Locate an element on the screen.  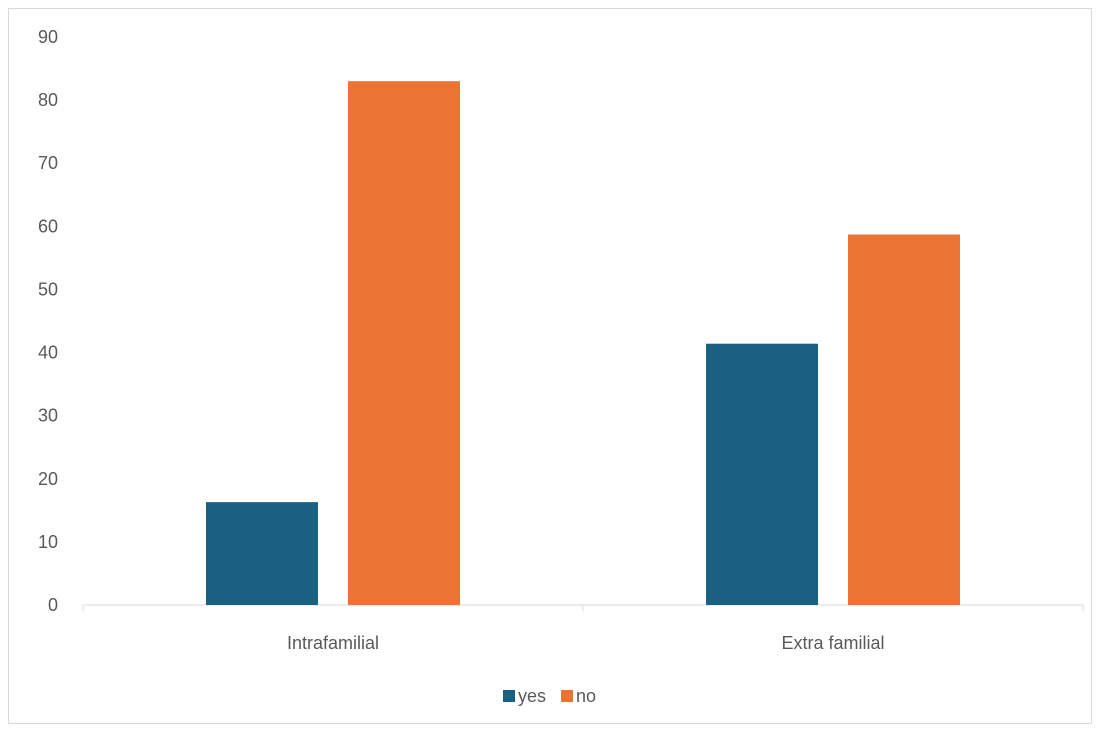
y-tick-label: 80 is located at coordinates (48, 100).